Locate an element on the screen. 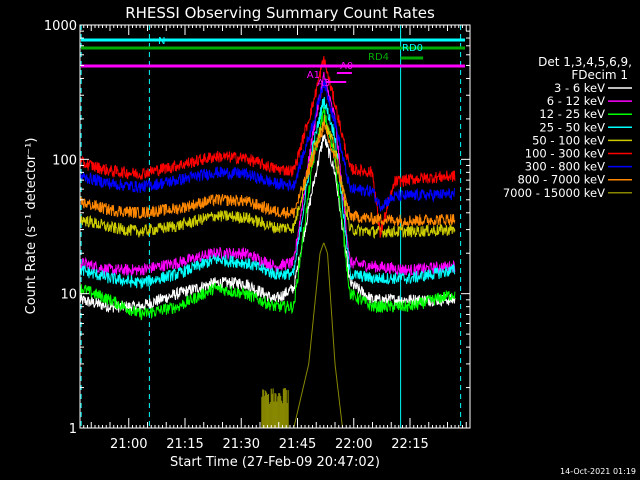  legend-header-line-2: FDecim 1 is located at coordinates (599, 75).